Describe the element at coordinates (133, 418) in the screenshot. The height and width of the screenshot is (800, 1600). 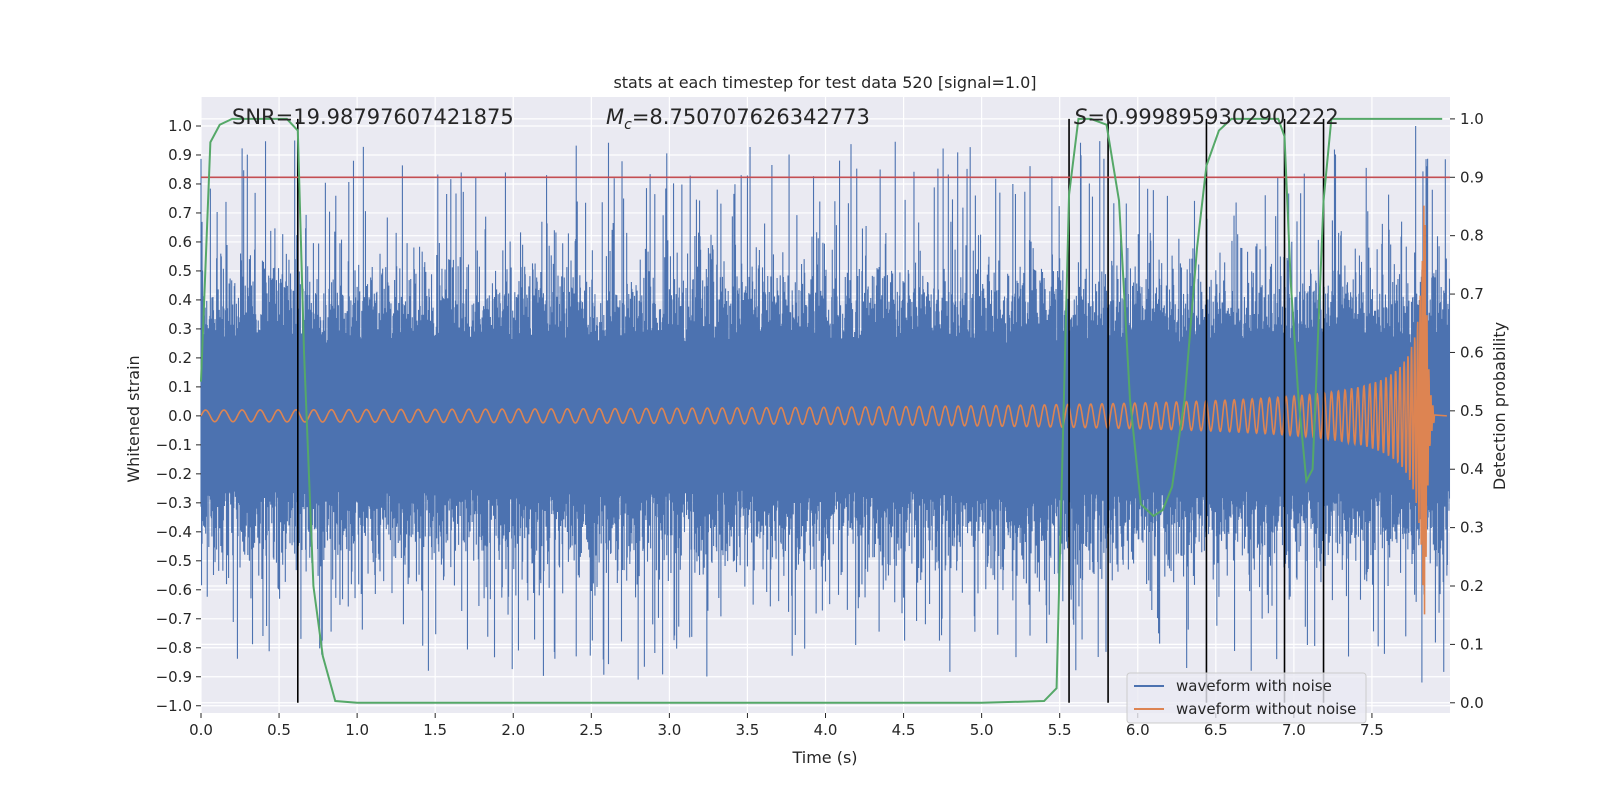
I see `y-axis-label: Whitened strain` at that location.